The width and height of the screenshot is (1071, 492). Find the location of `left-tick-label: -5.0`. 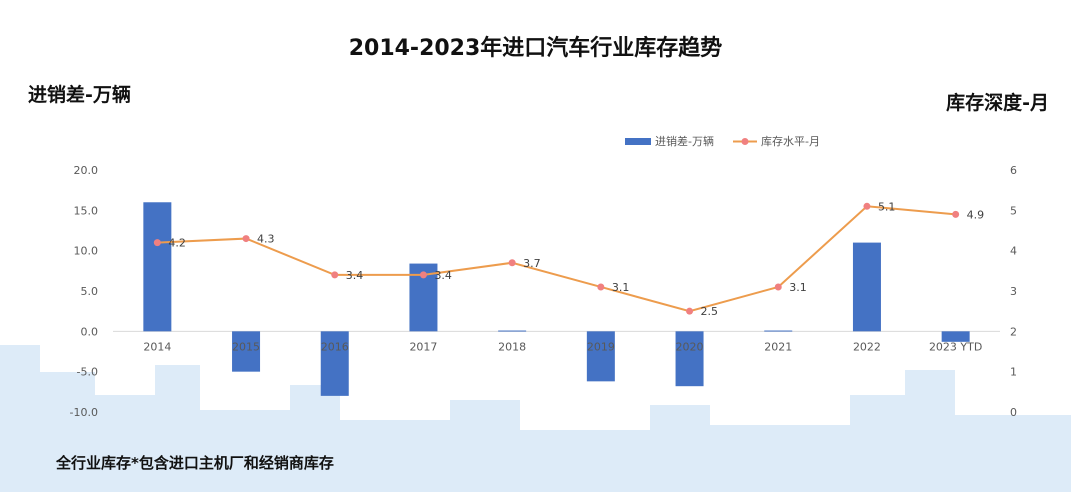

left-tick-label: -5.0 is located at coordinates (87, 372).